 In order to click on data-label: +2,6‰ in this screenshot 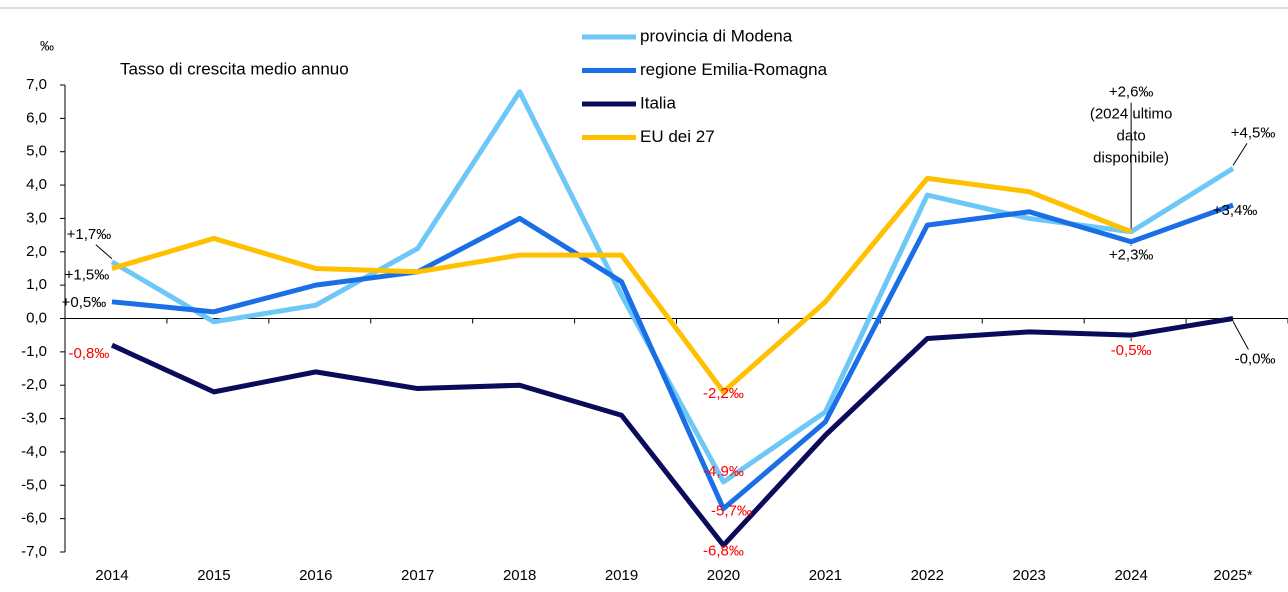, I will do `click(1131, 92)`.